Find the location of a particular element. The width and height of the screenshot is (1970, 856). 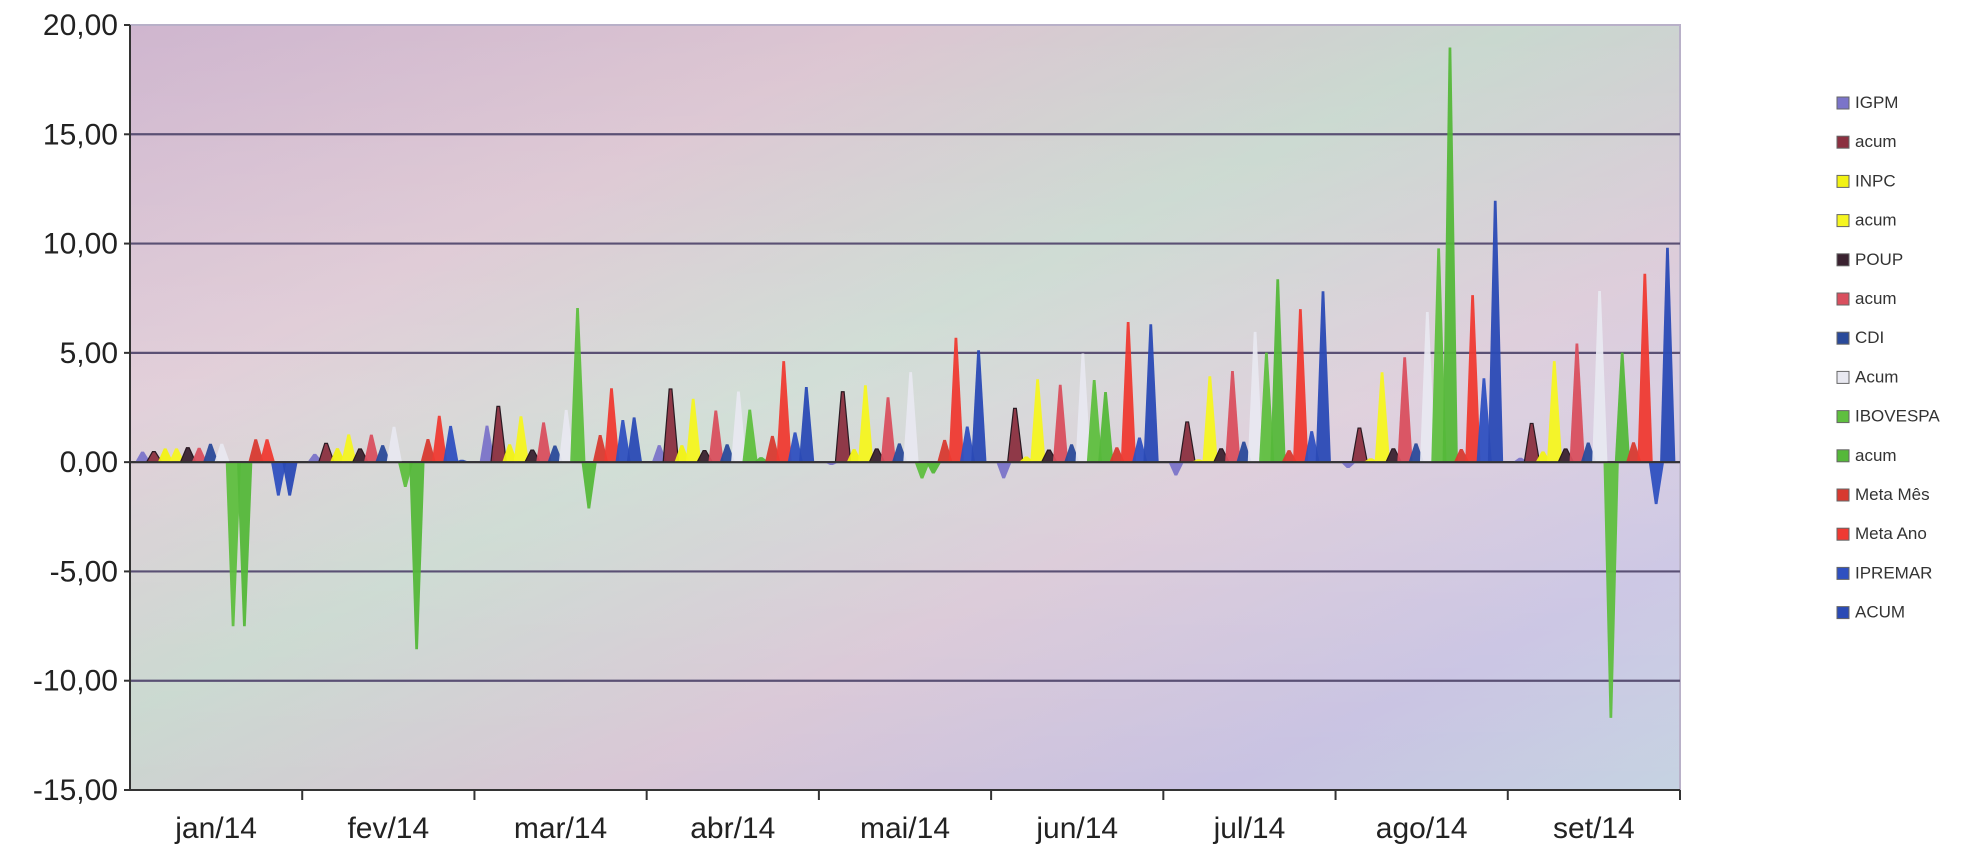

x-tick-label: jun/14 is located at coordinates (1076, 828).